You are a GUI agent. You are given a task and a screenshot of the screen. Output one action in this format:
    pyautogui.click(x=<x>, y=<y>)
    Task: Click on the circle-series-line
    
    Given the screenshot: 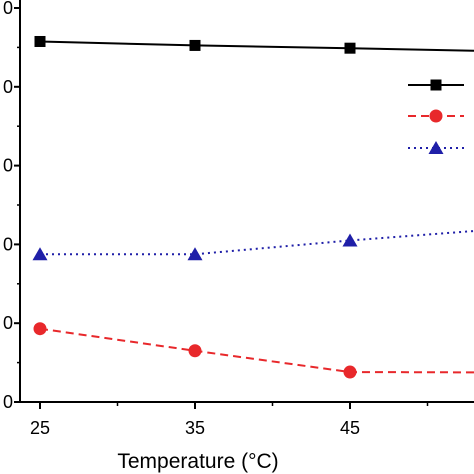 What is the action you would take?
    pyautogui.click(x=256, y=350)
    